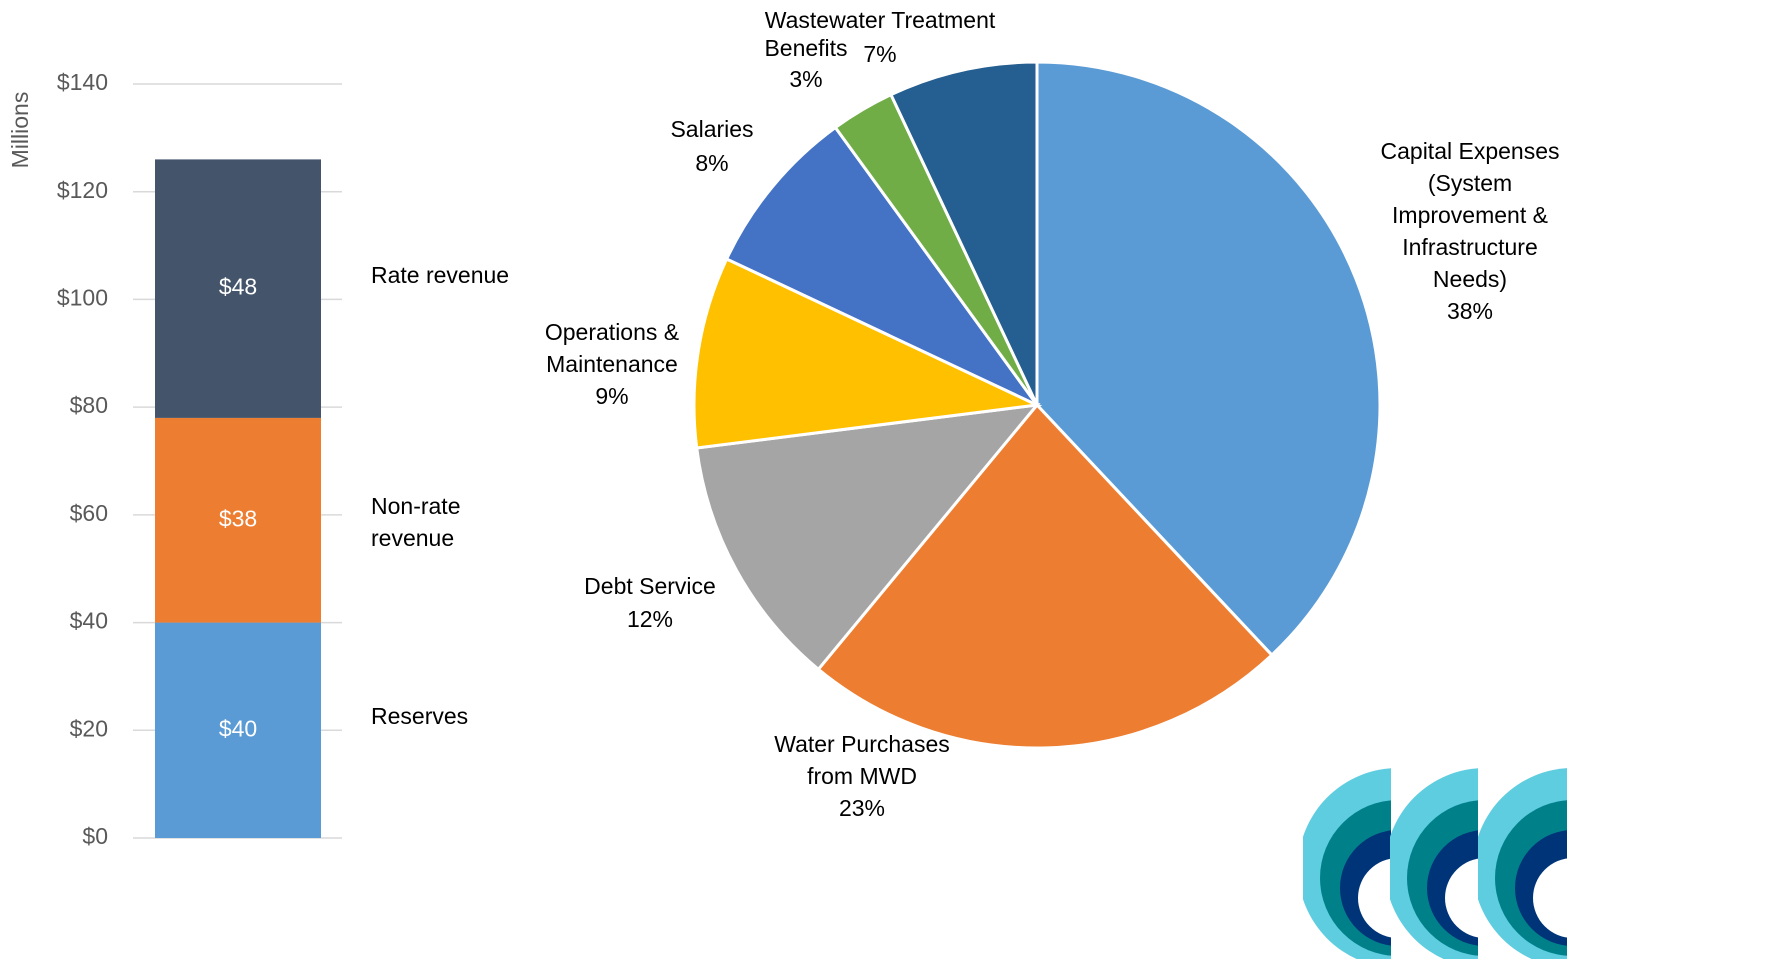 This screenshot has width=1767, height=959. Describe the element at coordinates (650, 586) in the screenshot. I see `category-label: Debt Service` at that location.